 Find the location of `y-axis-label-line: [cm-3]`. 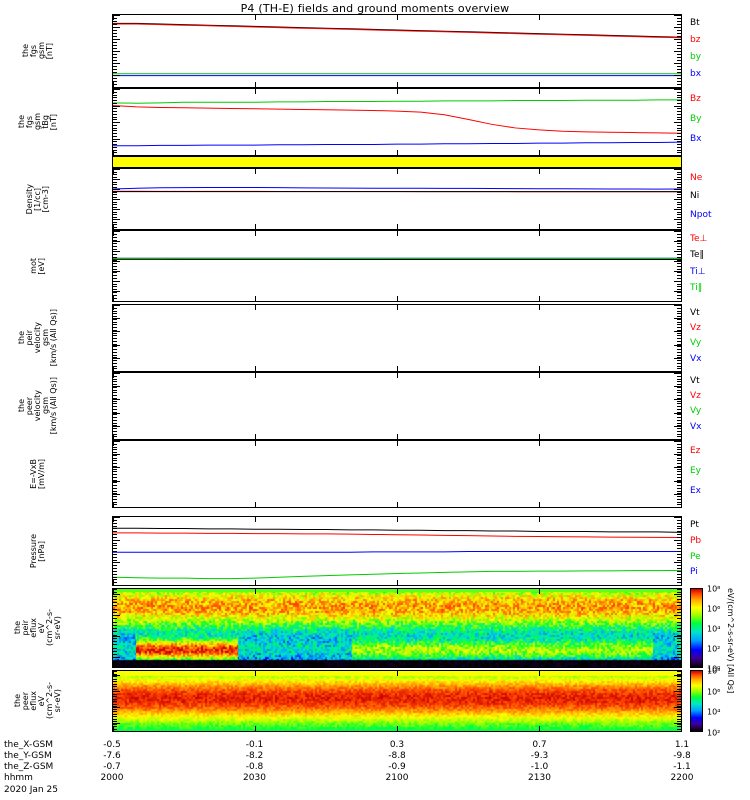

y-axis-label-line: [cm-3] is located at coordinates (45, 199).